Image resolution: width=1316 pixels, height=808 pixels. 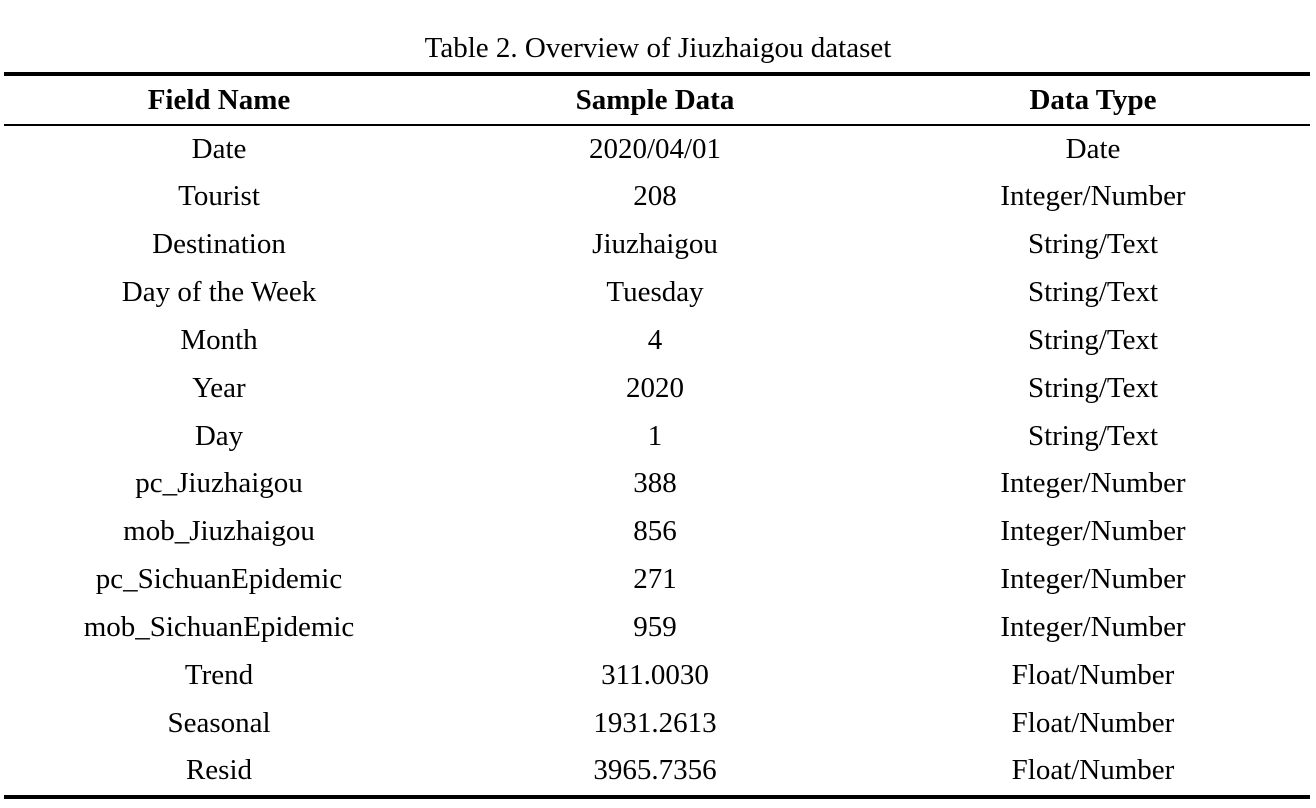 I want to click on table-row: mob_Jiuzhaigou 856 Integer/Number, so click(x=657, y=532).